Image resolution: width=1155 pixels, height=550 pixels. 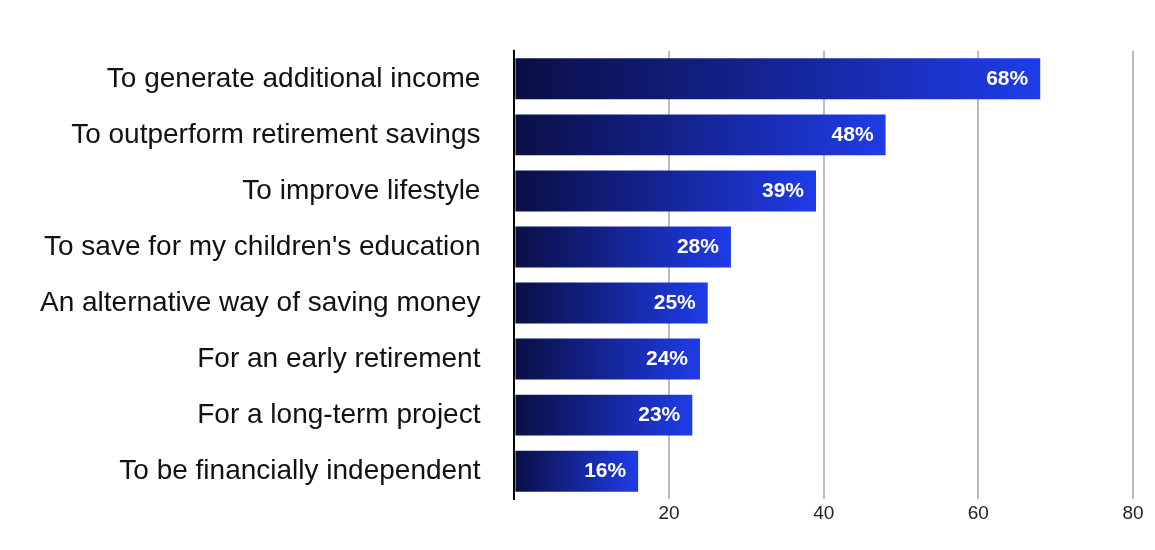 I want to click on y-tick-label: To be financially independent, so click(x=300, y=469).